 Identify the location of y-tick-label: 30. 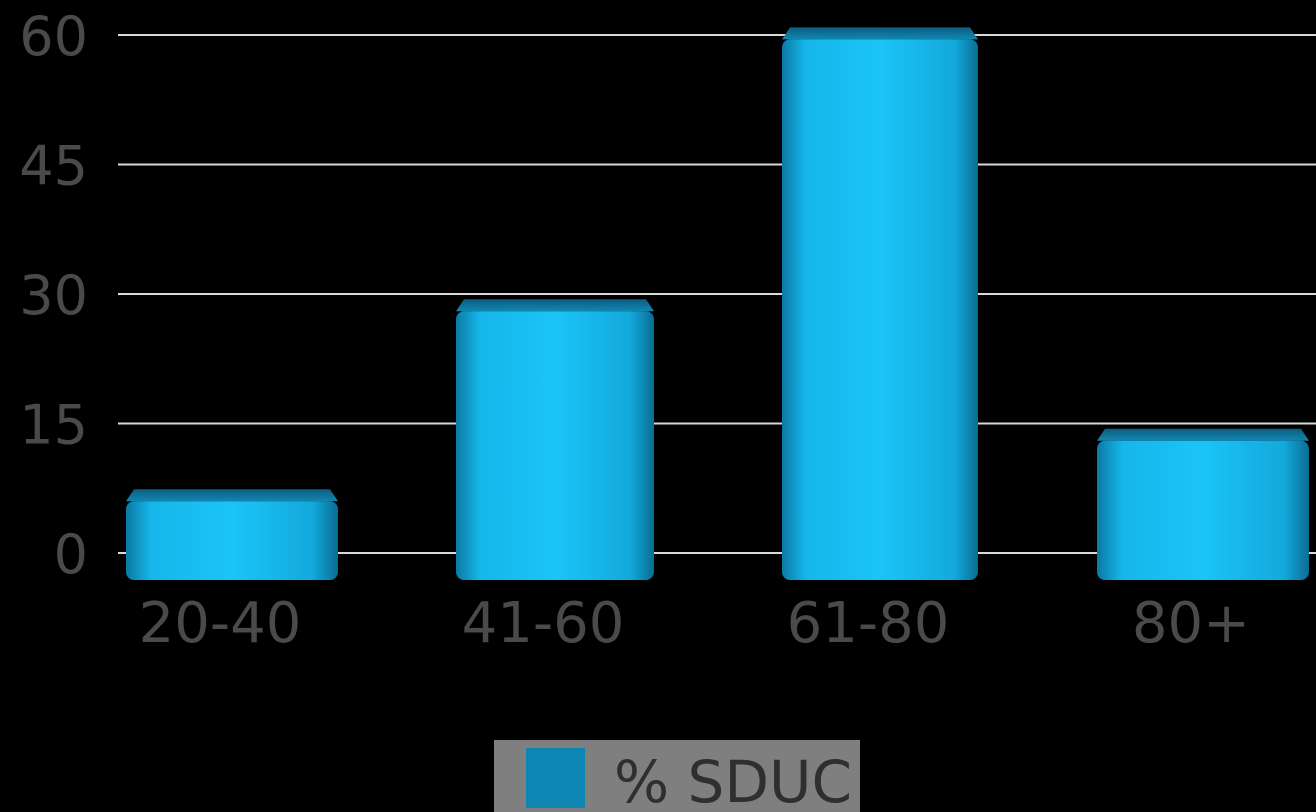
(53, 295).